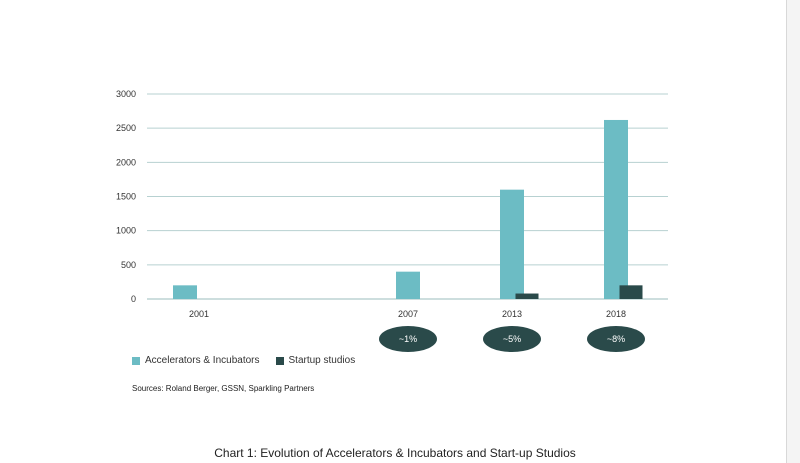 This screenshot has width=800, height=463. Describe the element at coordinates (199, 314) in the screenshot. I see `x-tick-label-2001: 2001` at that location.